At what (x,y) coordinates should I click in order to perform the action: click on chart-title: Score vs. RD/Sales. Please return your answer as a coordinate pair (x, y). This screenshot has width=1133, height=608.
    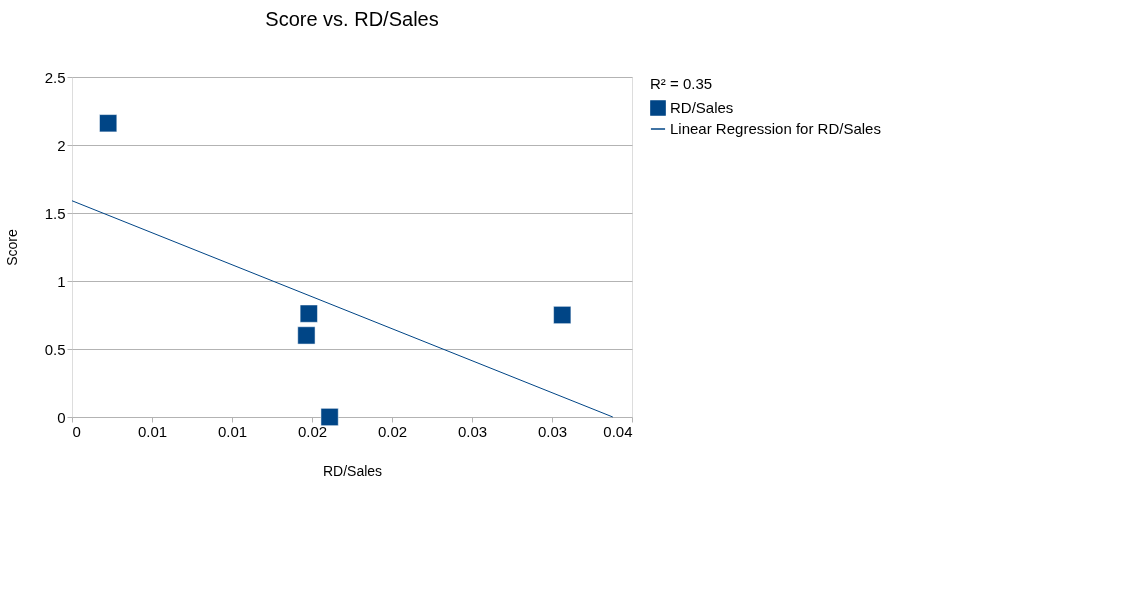
    Looking at the image, I should click on (352, 19).